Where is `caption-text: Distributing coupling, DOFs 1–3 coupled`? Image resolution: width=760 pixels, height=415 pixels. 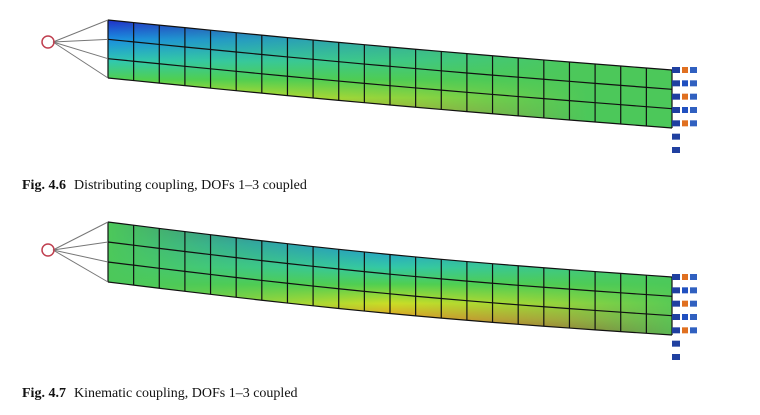
caption-text: Distributing coupling, DOFs 1–3 coupled is located at coordinates (190, 185).